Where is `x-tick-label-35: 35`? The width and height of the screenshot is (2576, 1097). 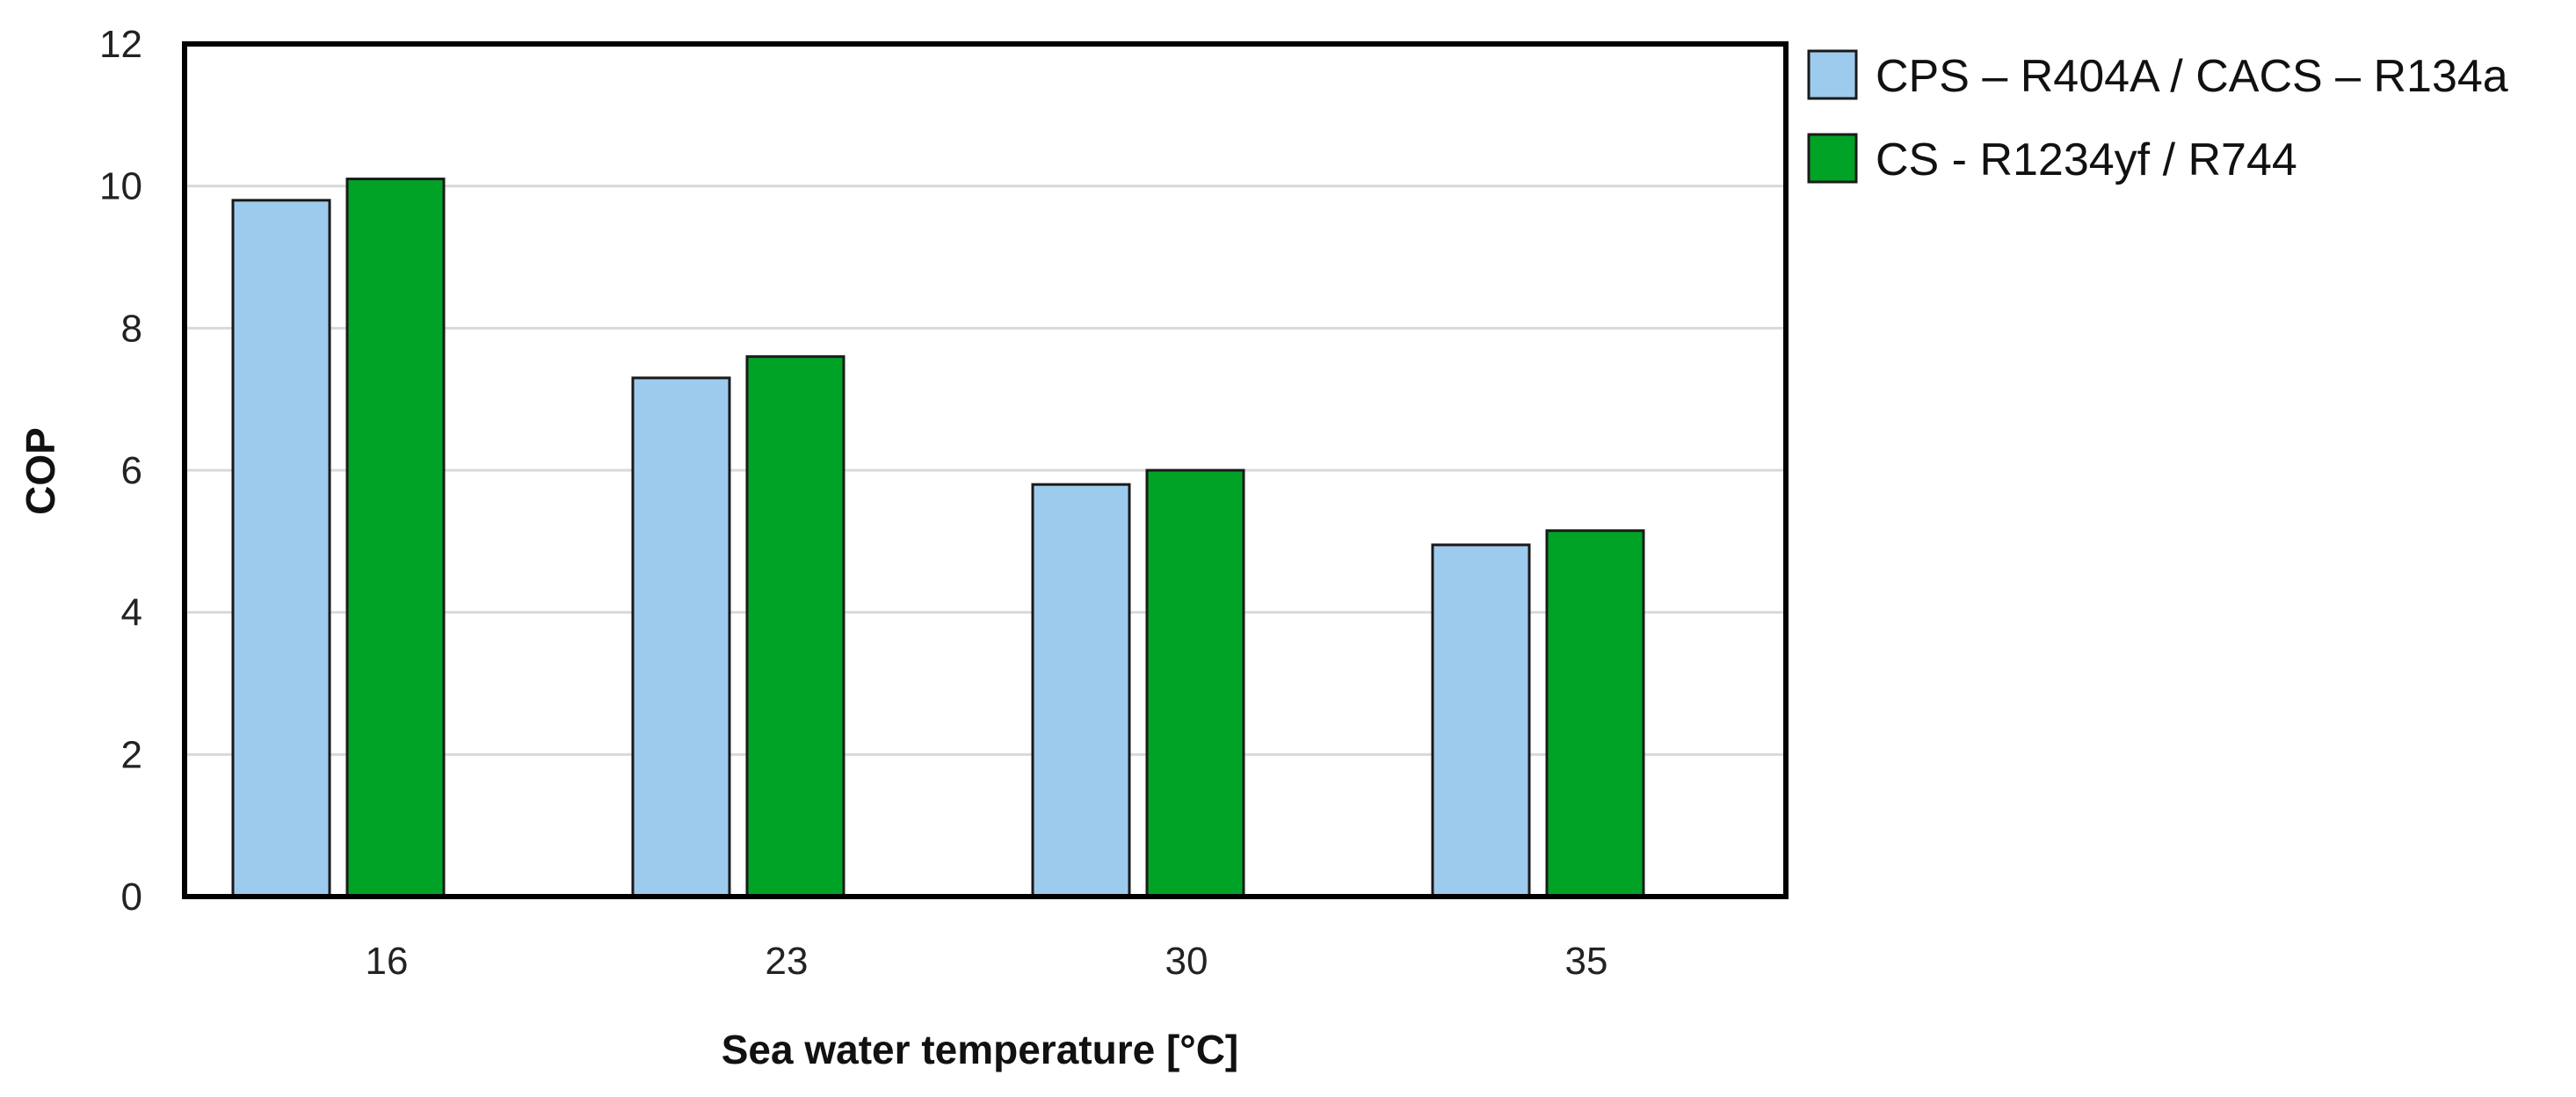 x-tick-label-35: 35 is located at coordinates (1586, 961).